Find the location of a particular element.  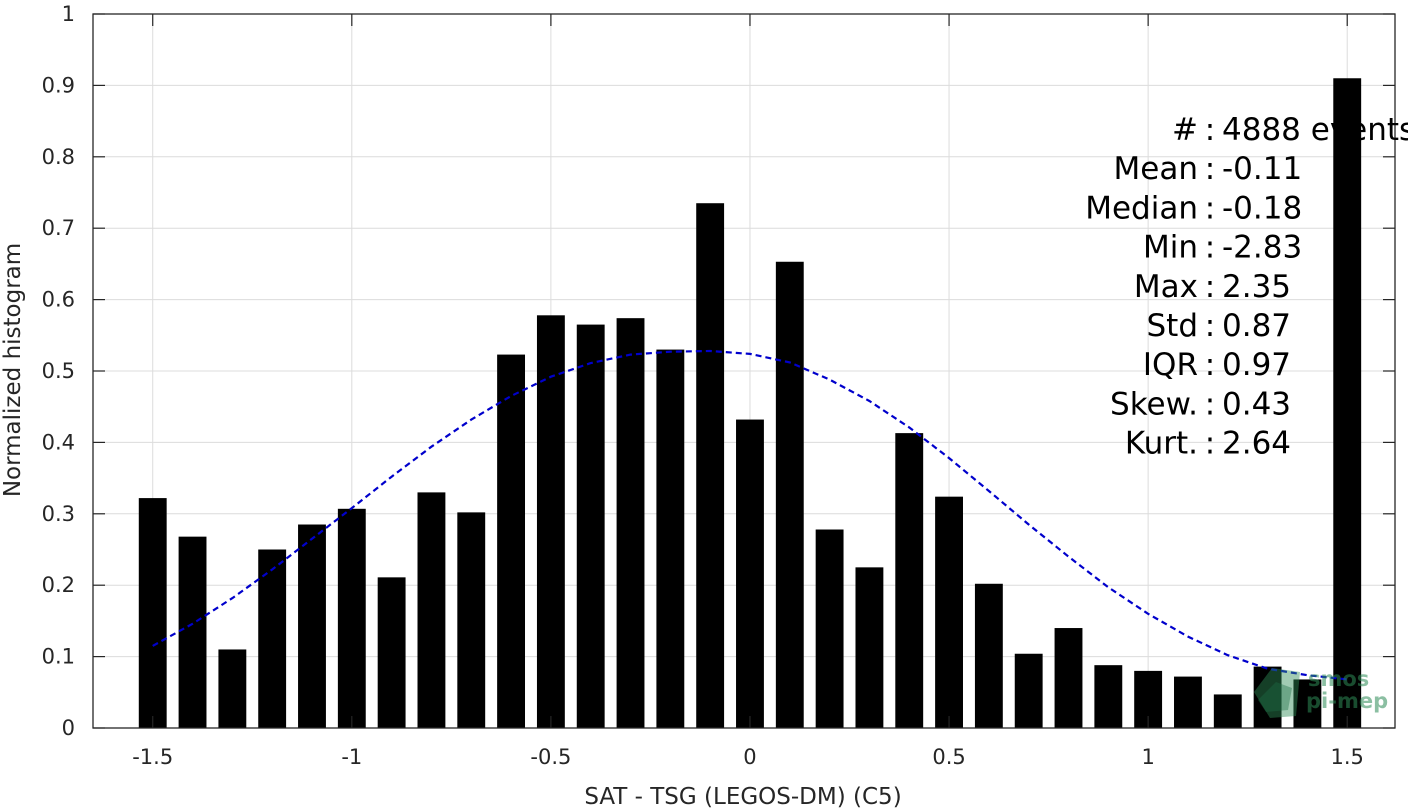

x-tick-label: 1.5 is located at coordinates (1347, 757).